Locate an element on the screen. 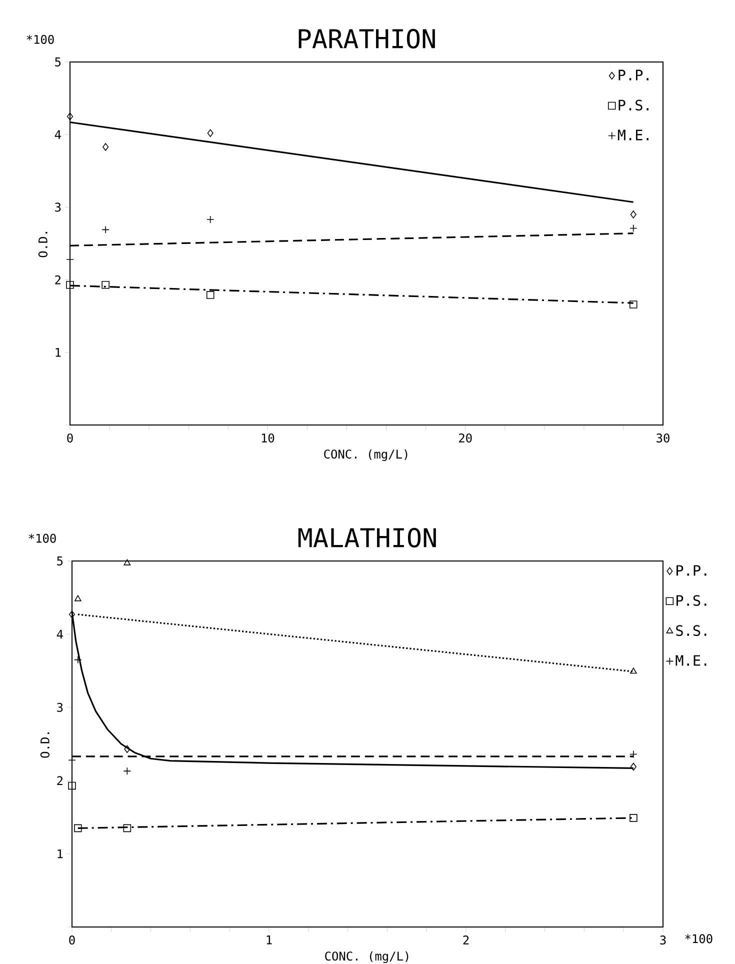 This screenshot has width=735, height=964. x-tick-label: 3 is located at coordinates (663, 940).